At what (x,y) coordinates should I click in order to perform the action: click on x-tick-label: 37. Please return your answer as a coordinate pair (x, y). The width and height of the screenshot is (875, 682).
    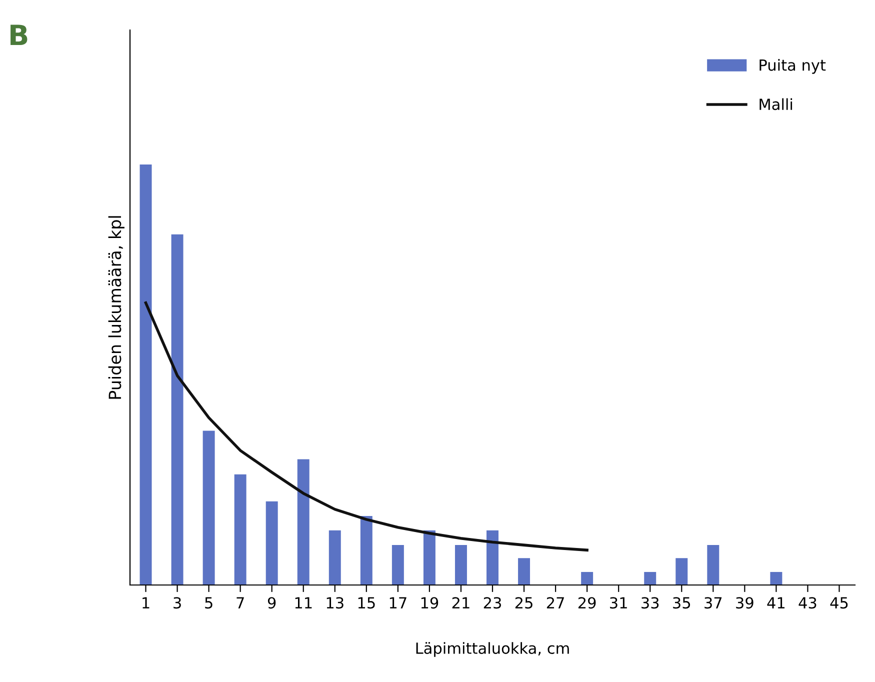
    Looking at the image, I should click on (713, 603).